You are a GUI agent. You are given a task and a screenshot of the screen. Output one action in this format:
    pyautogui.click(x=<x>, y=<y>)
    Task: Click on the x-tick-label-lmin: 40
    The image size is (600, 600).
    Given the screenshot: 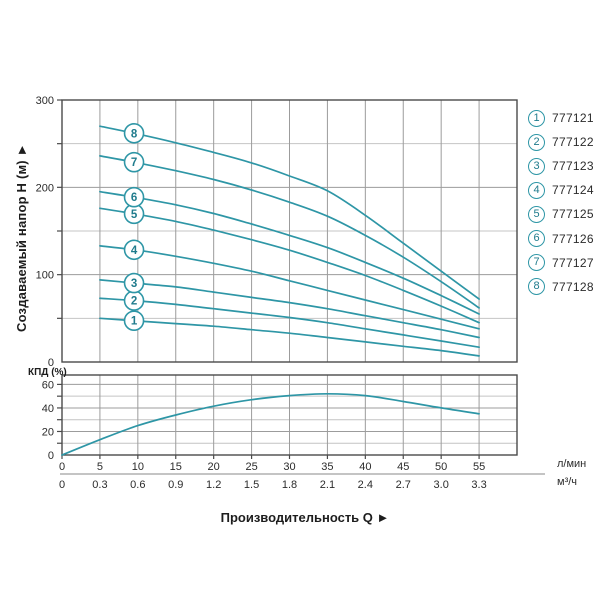 What is the action you would take?
    pyautogui.click(x=365, y=467)
    